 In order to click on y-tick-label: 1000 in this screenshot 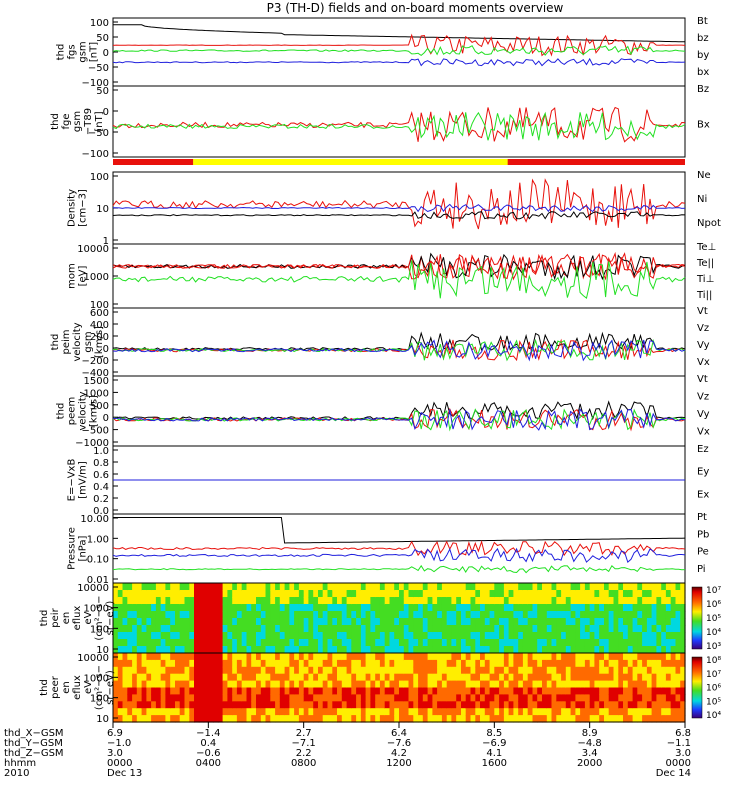, I will do `click(96, 678)`.